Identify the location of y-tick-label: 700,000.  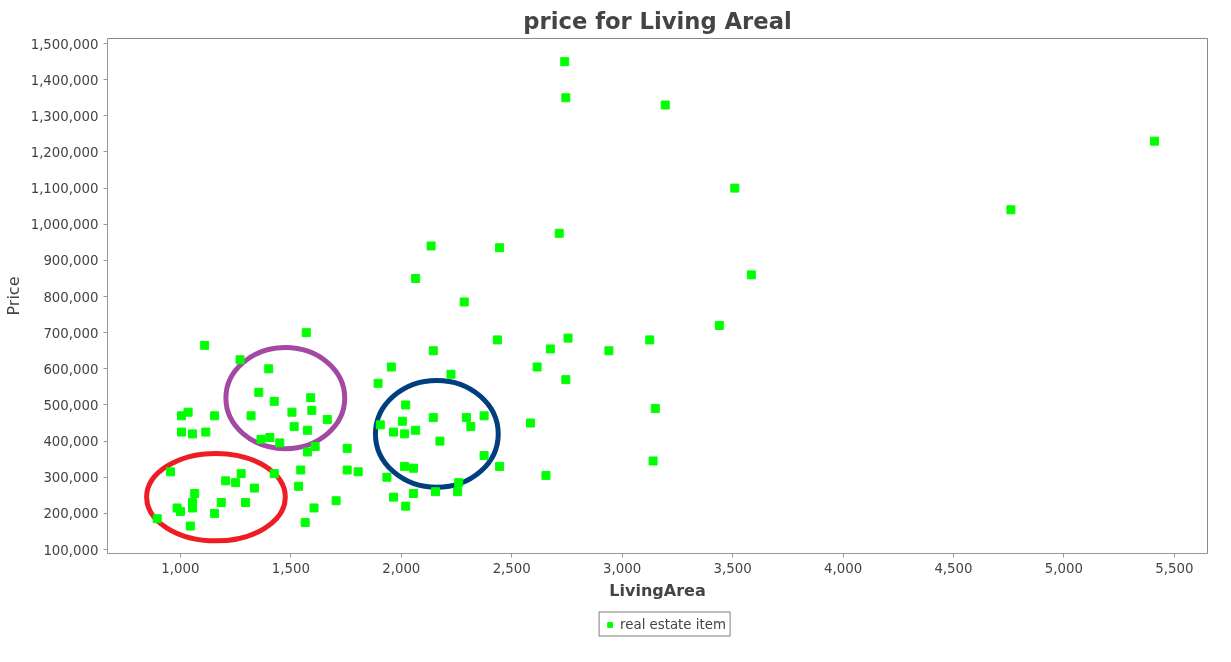
(71, 333).